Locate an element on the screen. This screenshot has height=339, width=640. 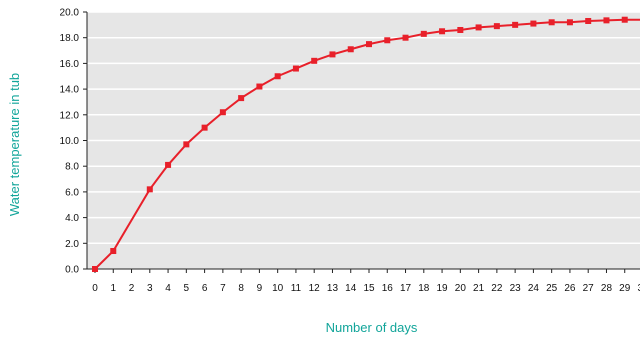
y-tick-label: 2.0 is located at coordinates (72, 244).